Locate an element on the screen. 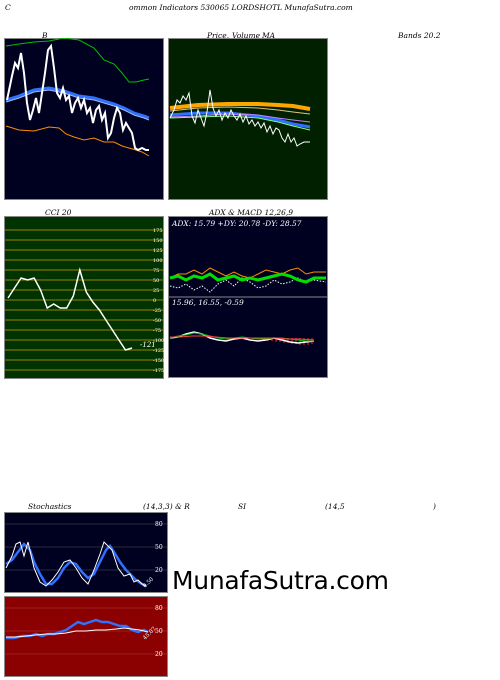 The image size is (500, 680). cci-axis-label: 125 is located at coordinates (158, 251).